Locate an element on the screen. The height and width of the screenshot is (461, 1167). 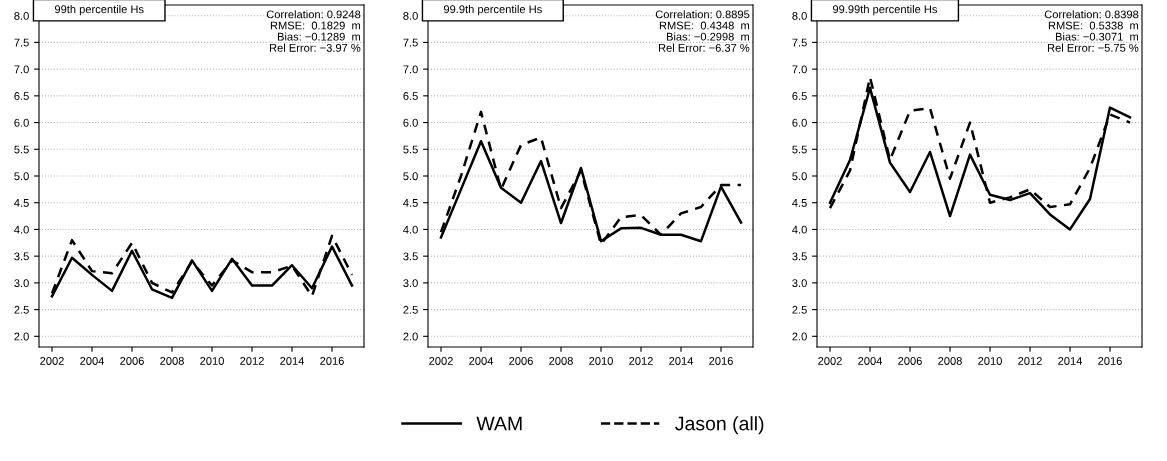
annotation: Correlation: 0.8398 RMSE: 0.5338 m Bias: −0.3071 m Rel Error: −5.75 % is located at coordinates (1091, 31).